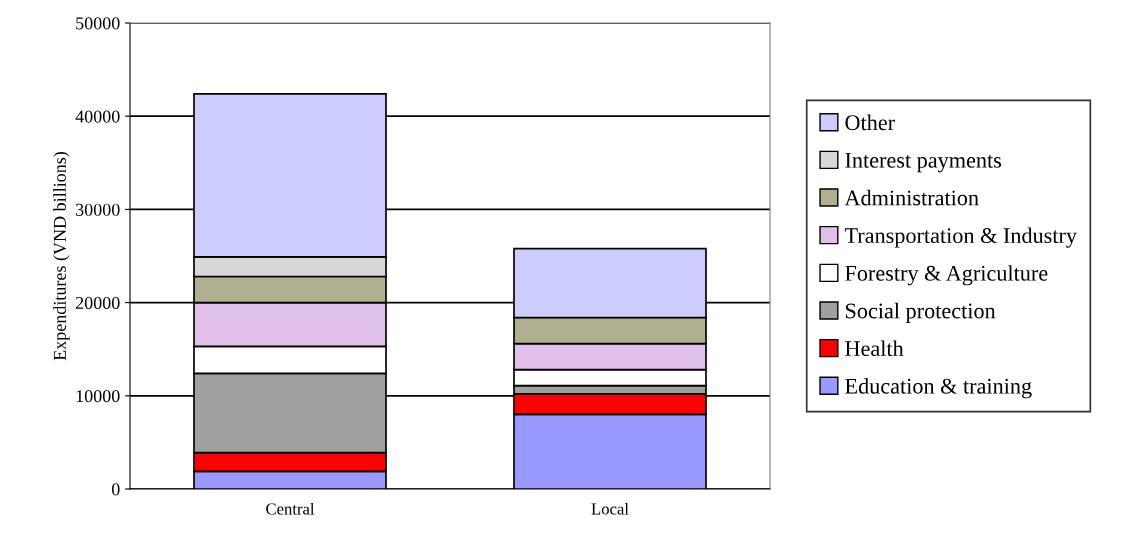  I want to click on legend-label: Social protection, so click(920, 312).